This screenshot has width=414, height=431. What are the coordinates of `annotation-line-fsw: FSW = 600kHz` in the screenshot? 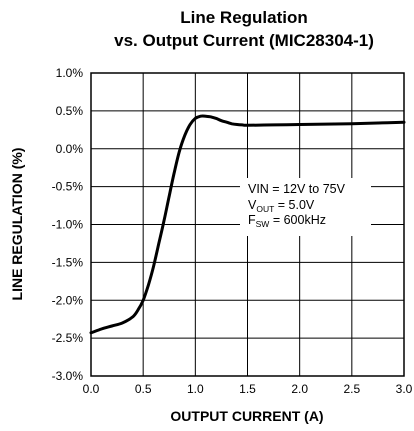 It's located at (287, 221).